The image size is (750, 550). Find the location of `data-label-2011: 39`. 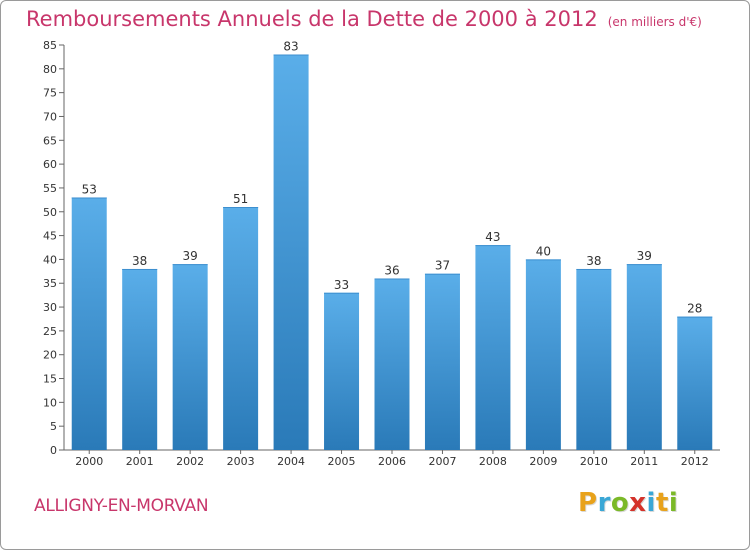

data-label-2011: 39 is located at coordinates (644, 256).